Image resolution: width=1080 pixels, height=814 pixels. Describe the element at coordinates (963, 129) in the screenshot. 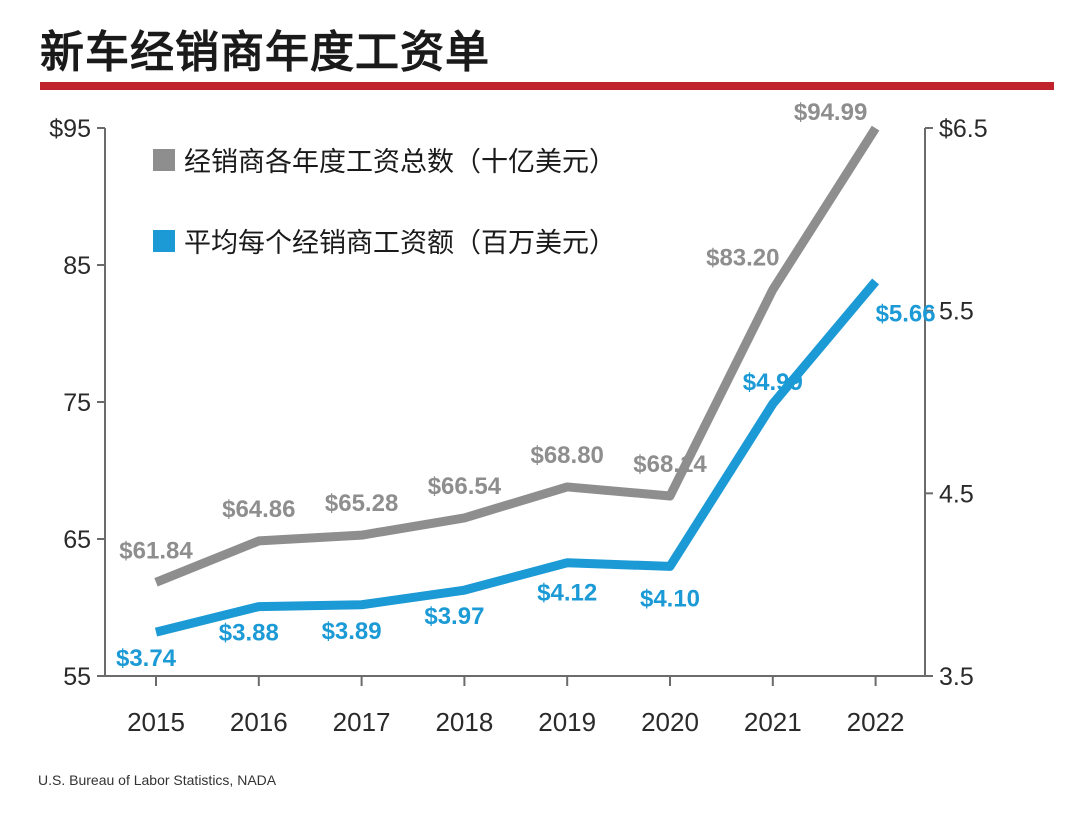

I see `y-right-tick-label: $6.5` at that location.